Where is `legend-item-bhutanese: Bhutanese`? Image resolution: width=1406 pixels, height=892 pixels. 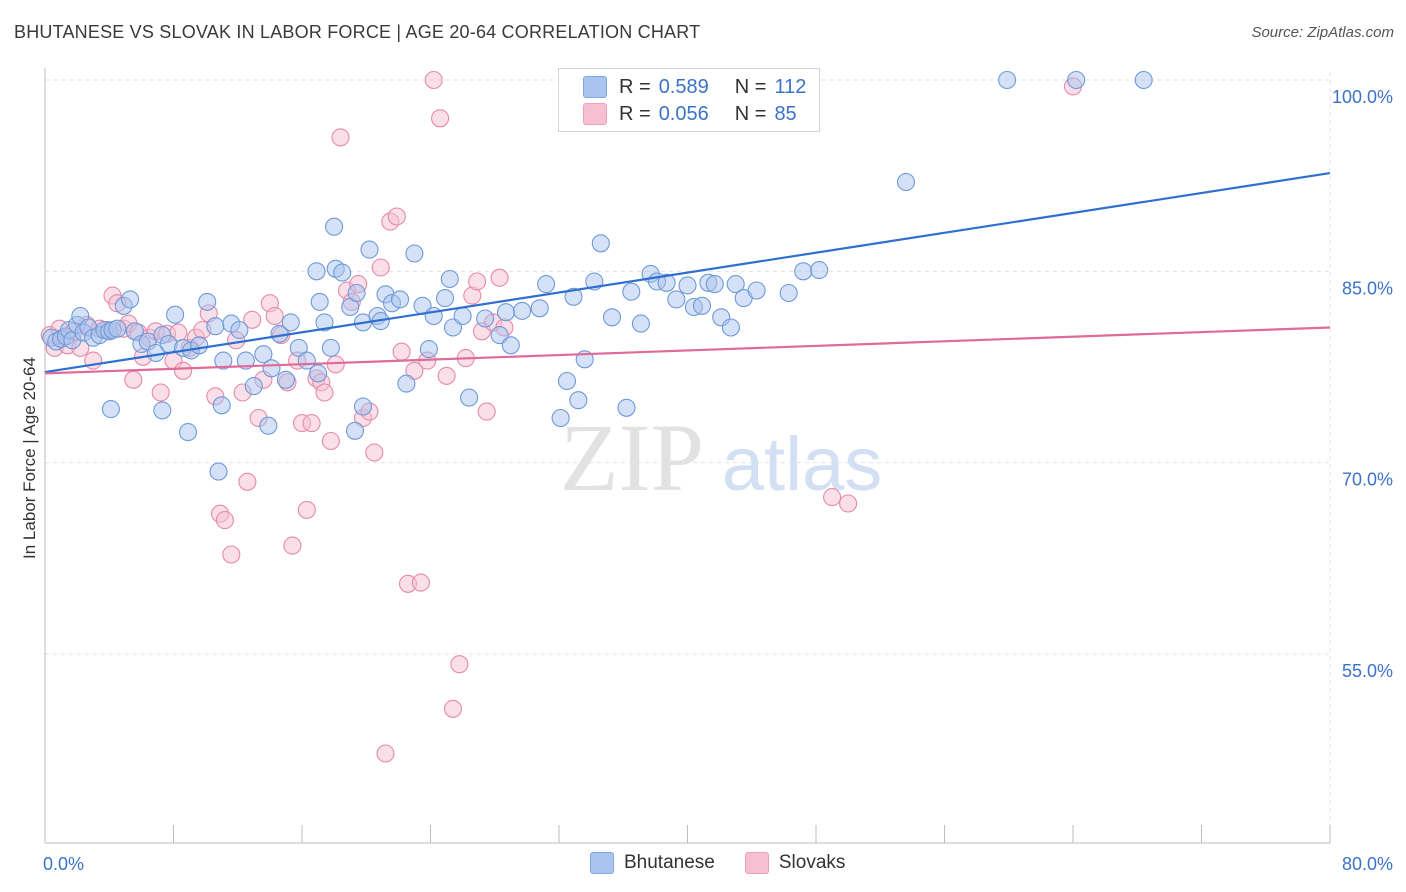
legend-item-bhutanese: Bhutanese is located at coordinates (652, 863).